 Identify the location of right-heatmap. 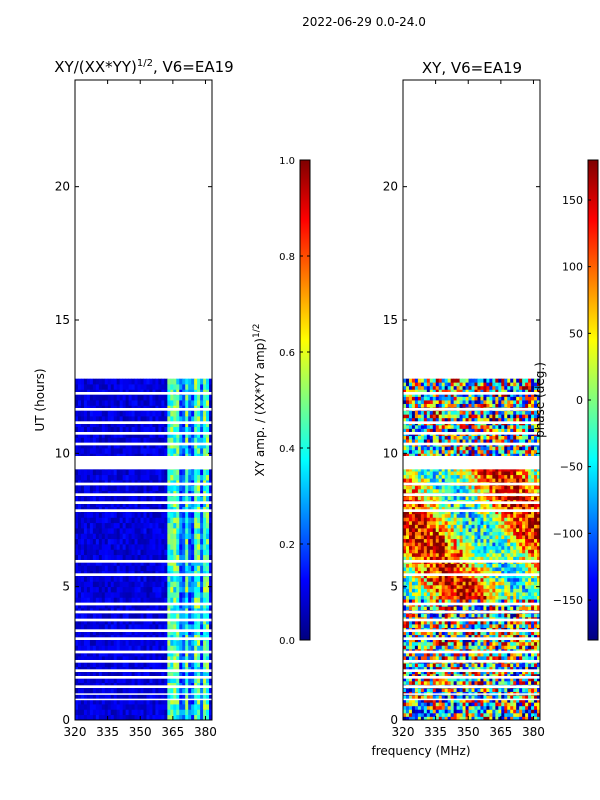
(471, 549).